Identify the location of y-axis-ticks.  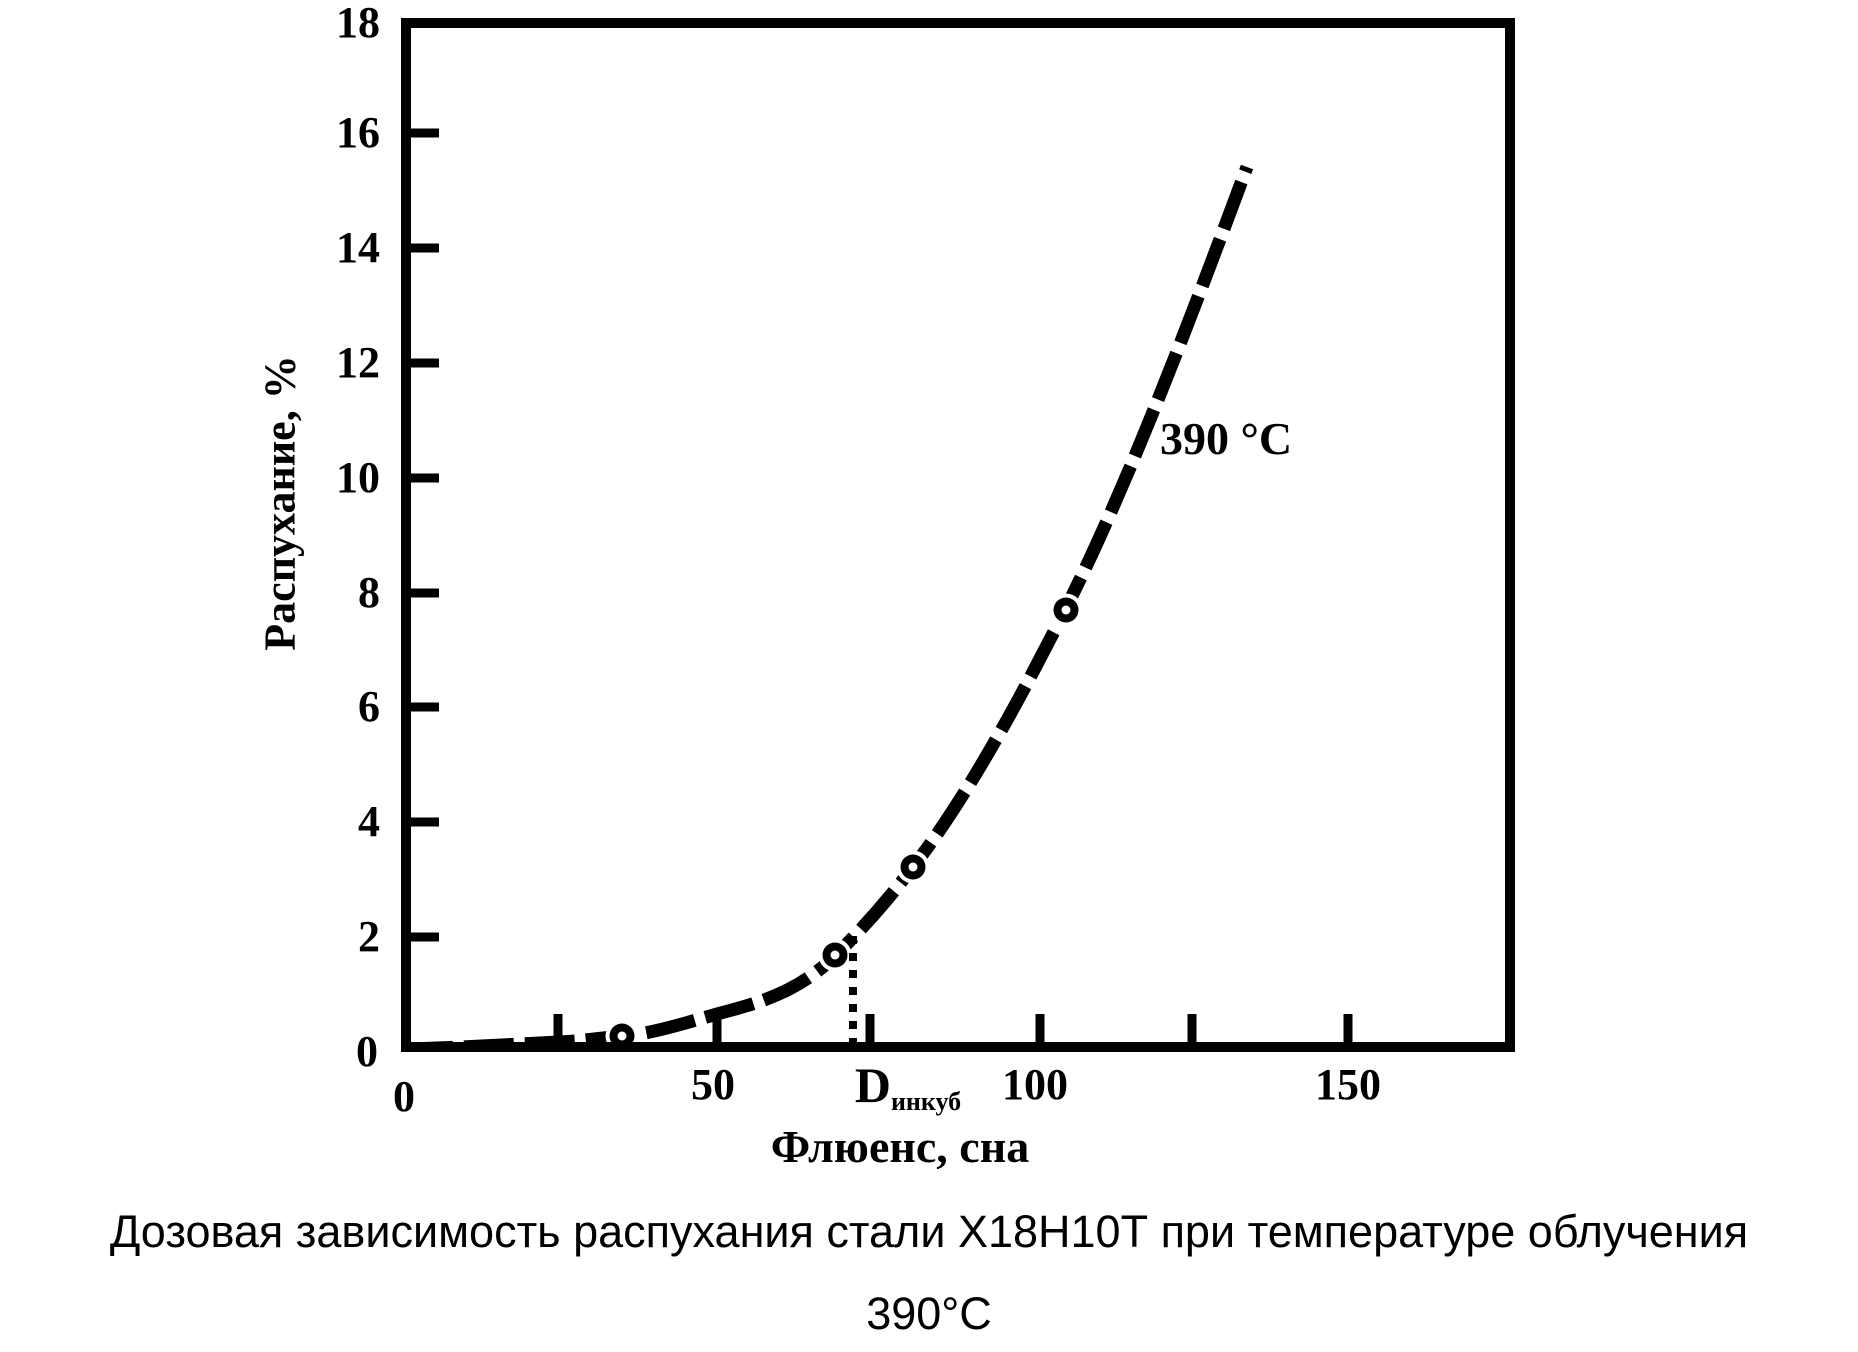
(425, 535).